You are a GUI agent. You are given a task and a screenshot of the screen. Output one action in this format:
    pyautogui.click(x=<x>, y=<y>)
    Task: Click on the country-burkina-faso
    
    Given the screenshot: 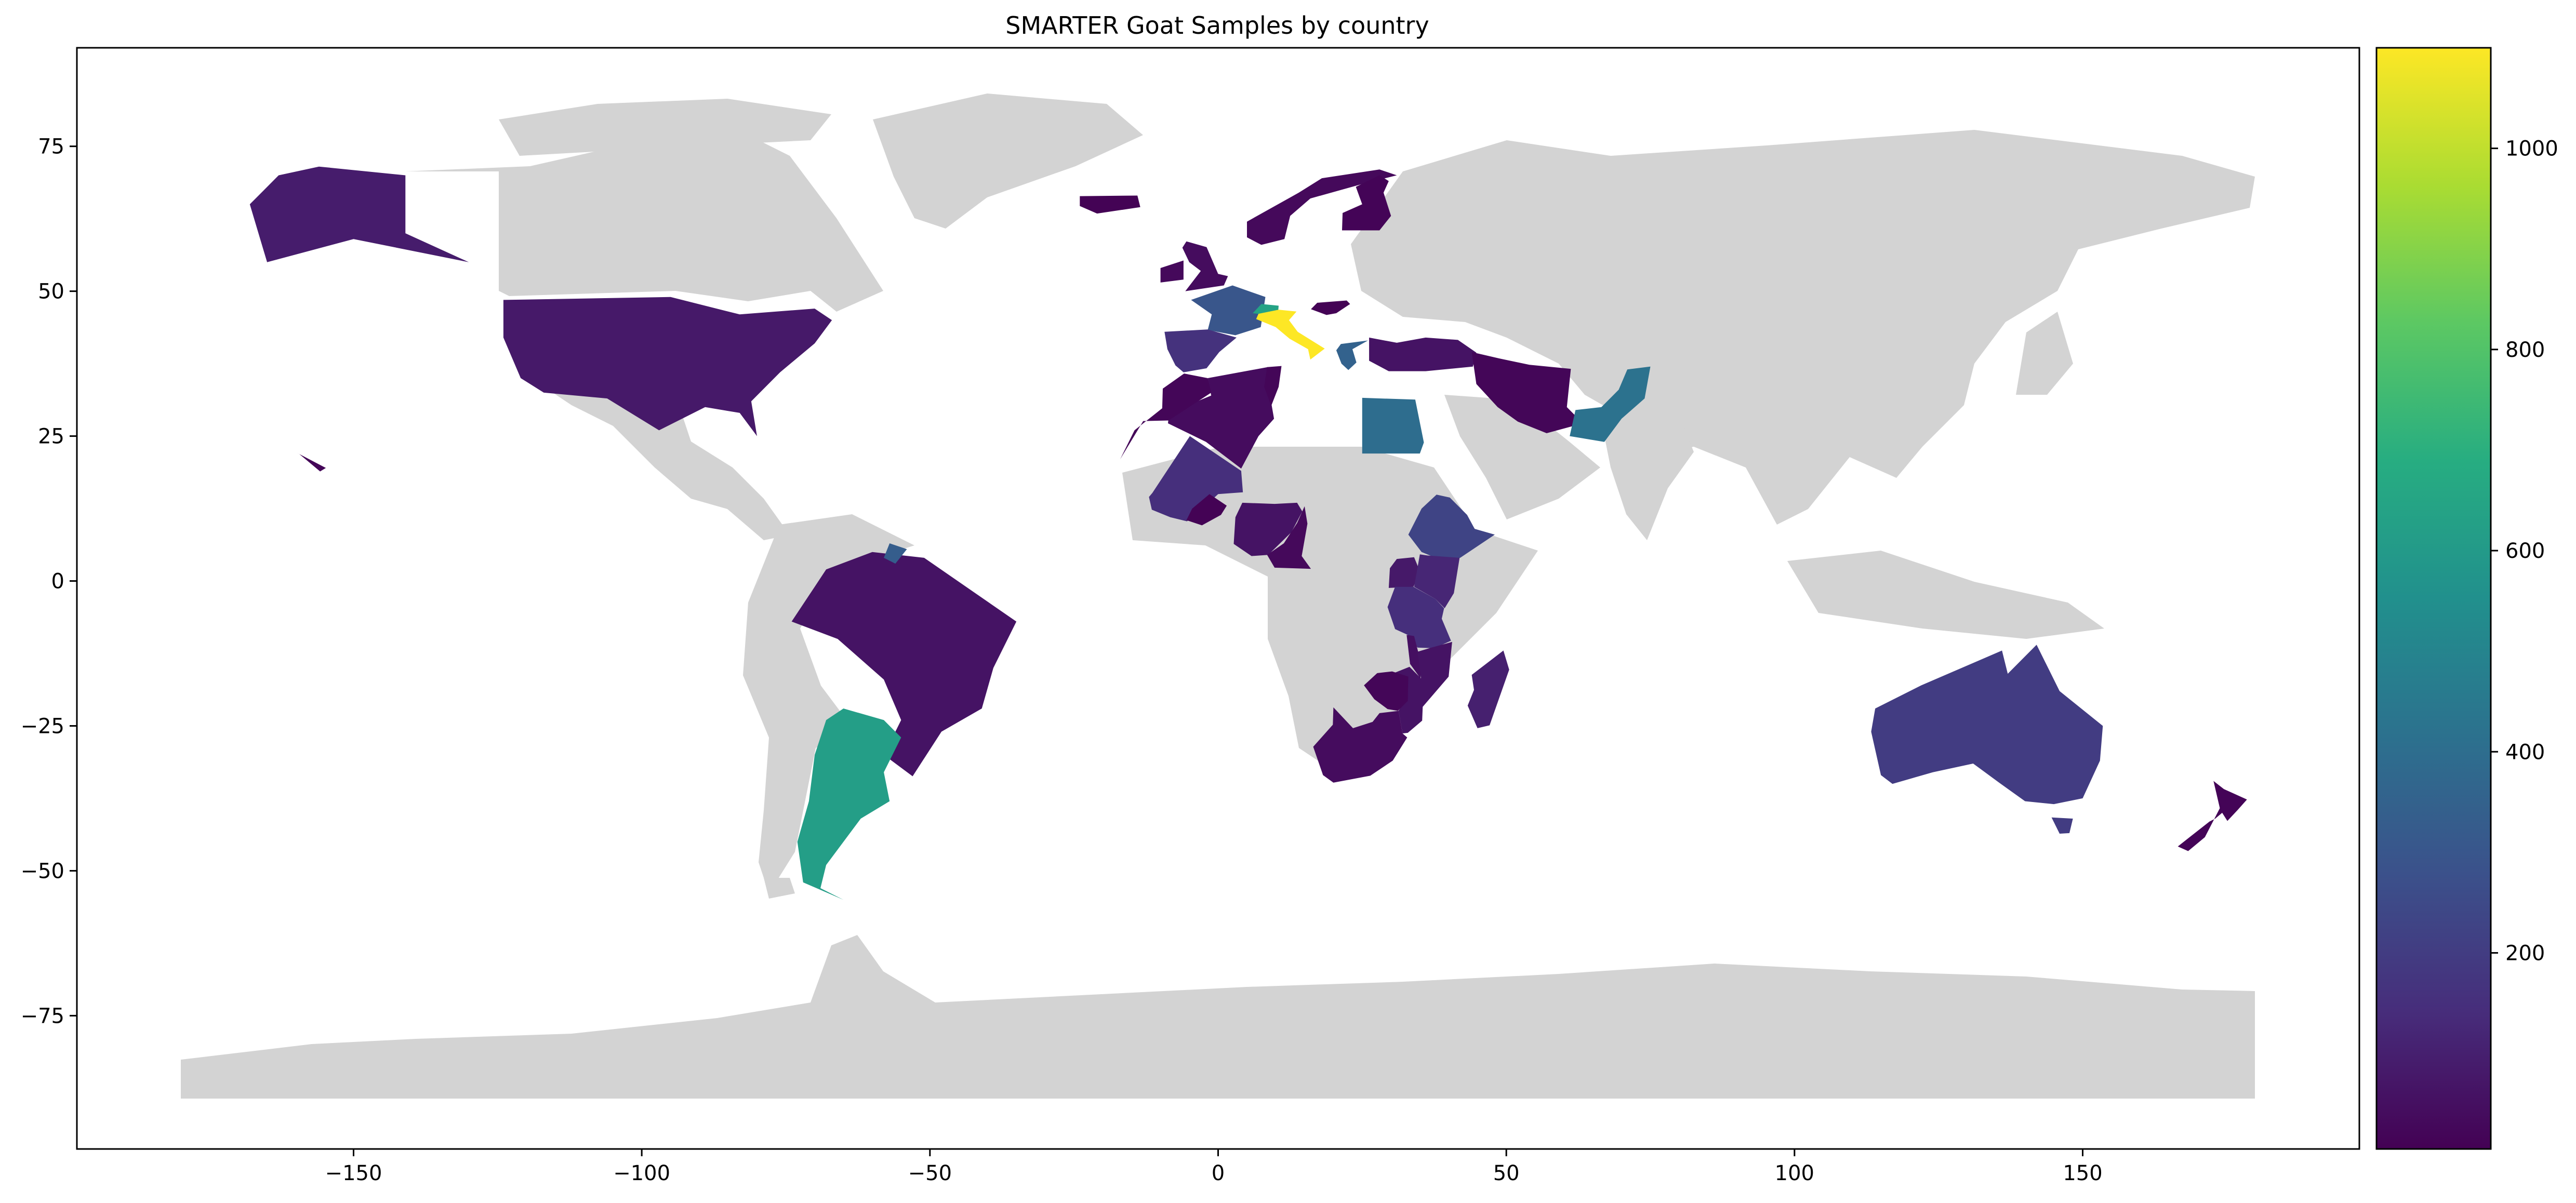 What is the action you would take?
    pyautogui.click(x=1207, y=510)
    